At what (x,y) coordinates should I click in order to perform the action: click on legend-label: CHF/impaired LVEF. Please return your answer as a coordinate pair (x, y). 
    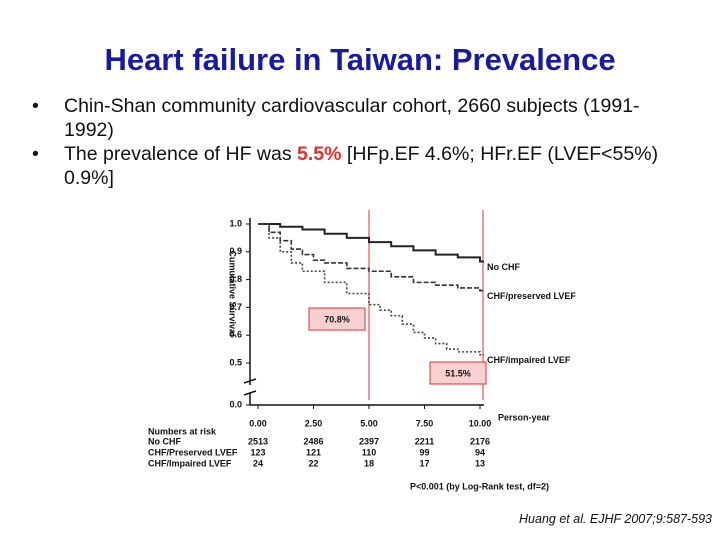
    Looking at the image, I should click on (529, 360).